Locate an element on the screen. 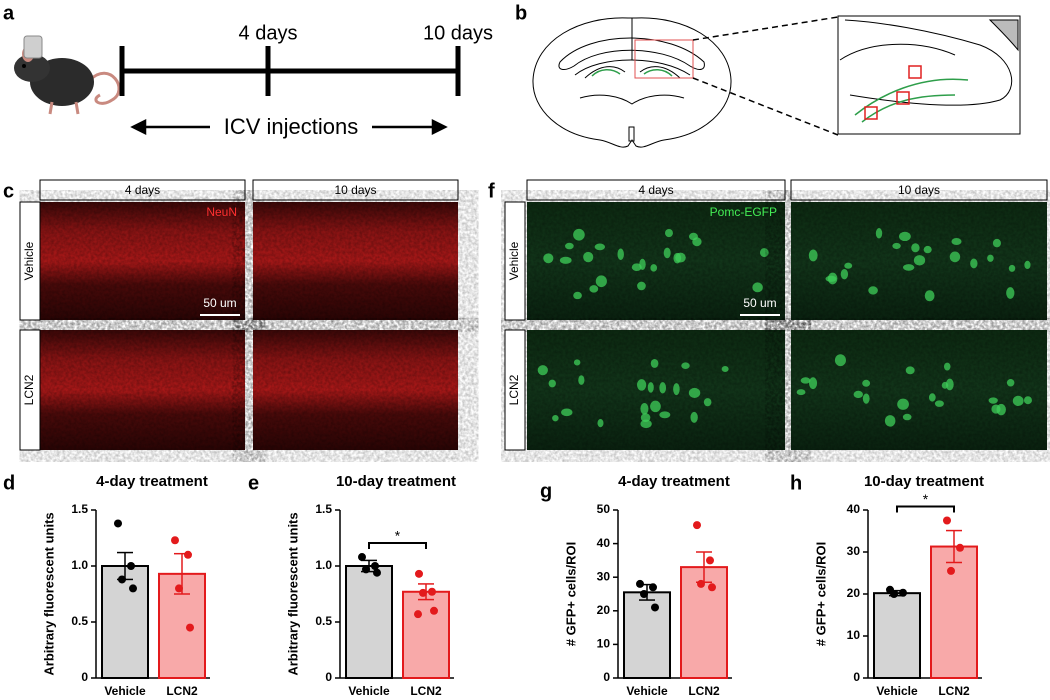 The height and width of the screenshot is (700, 1050). y-axis-label: # GFP+ cells/ROI is located at coordinates (820, 594).